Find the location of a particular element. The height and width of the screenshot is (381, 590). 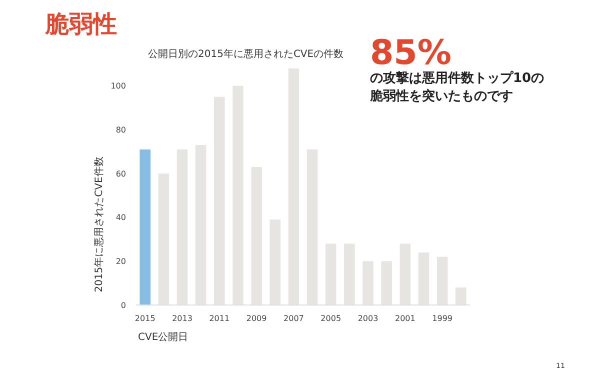

x-tick-label: 2003 is located at coordinates (368, 318).